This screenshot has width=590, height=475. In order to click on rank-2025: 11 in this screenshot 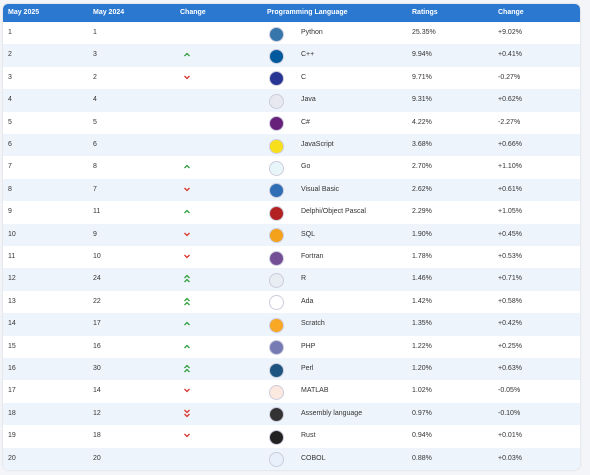, I will do `click(12, 256)`.